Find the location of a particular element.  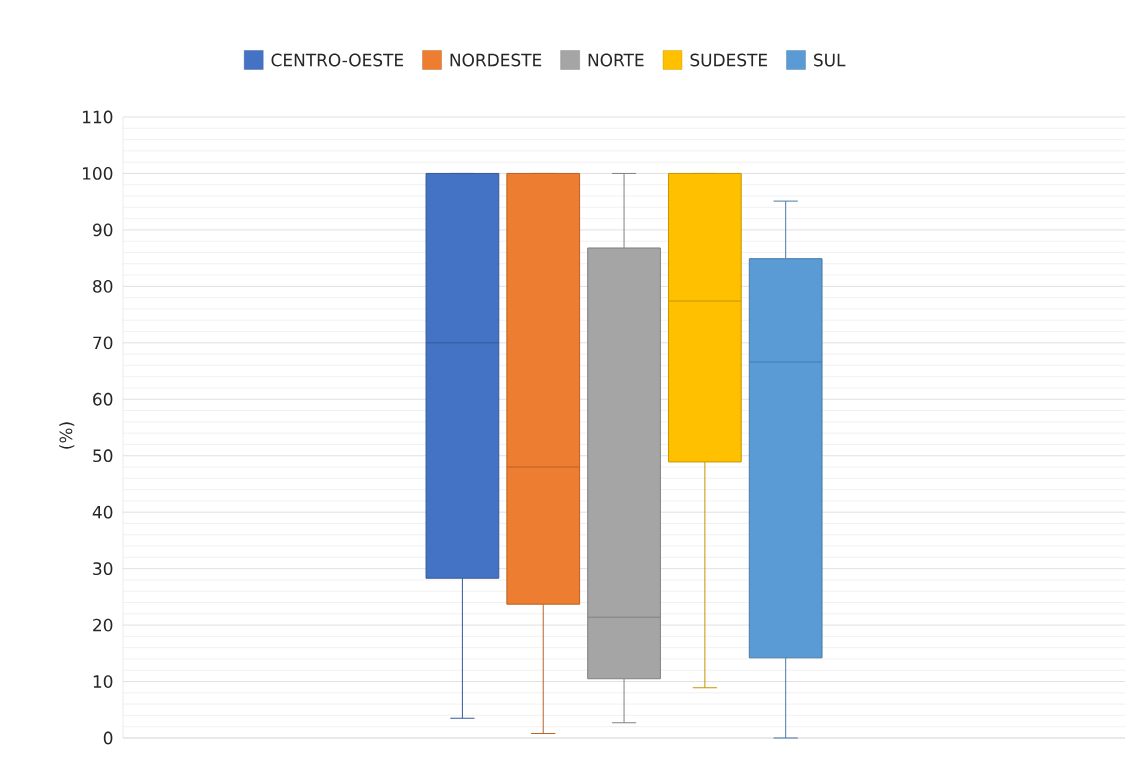

y-tick-label: 60 is located at coordinates (103, 399).